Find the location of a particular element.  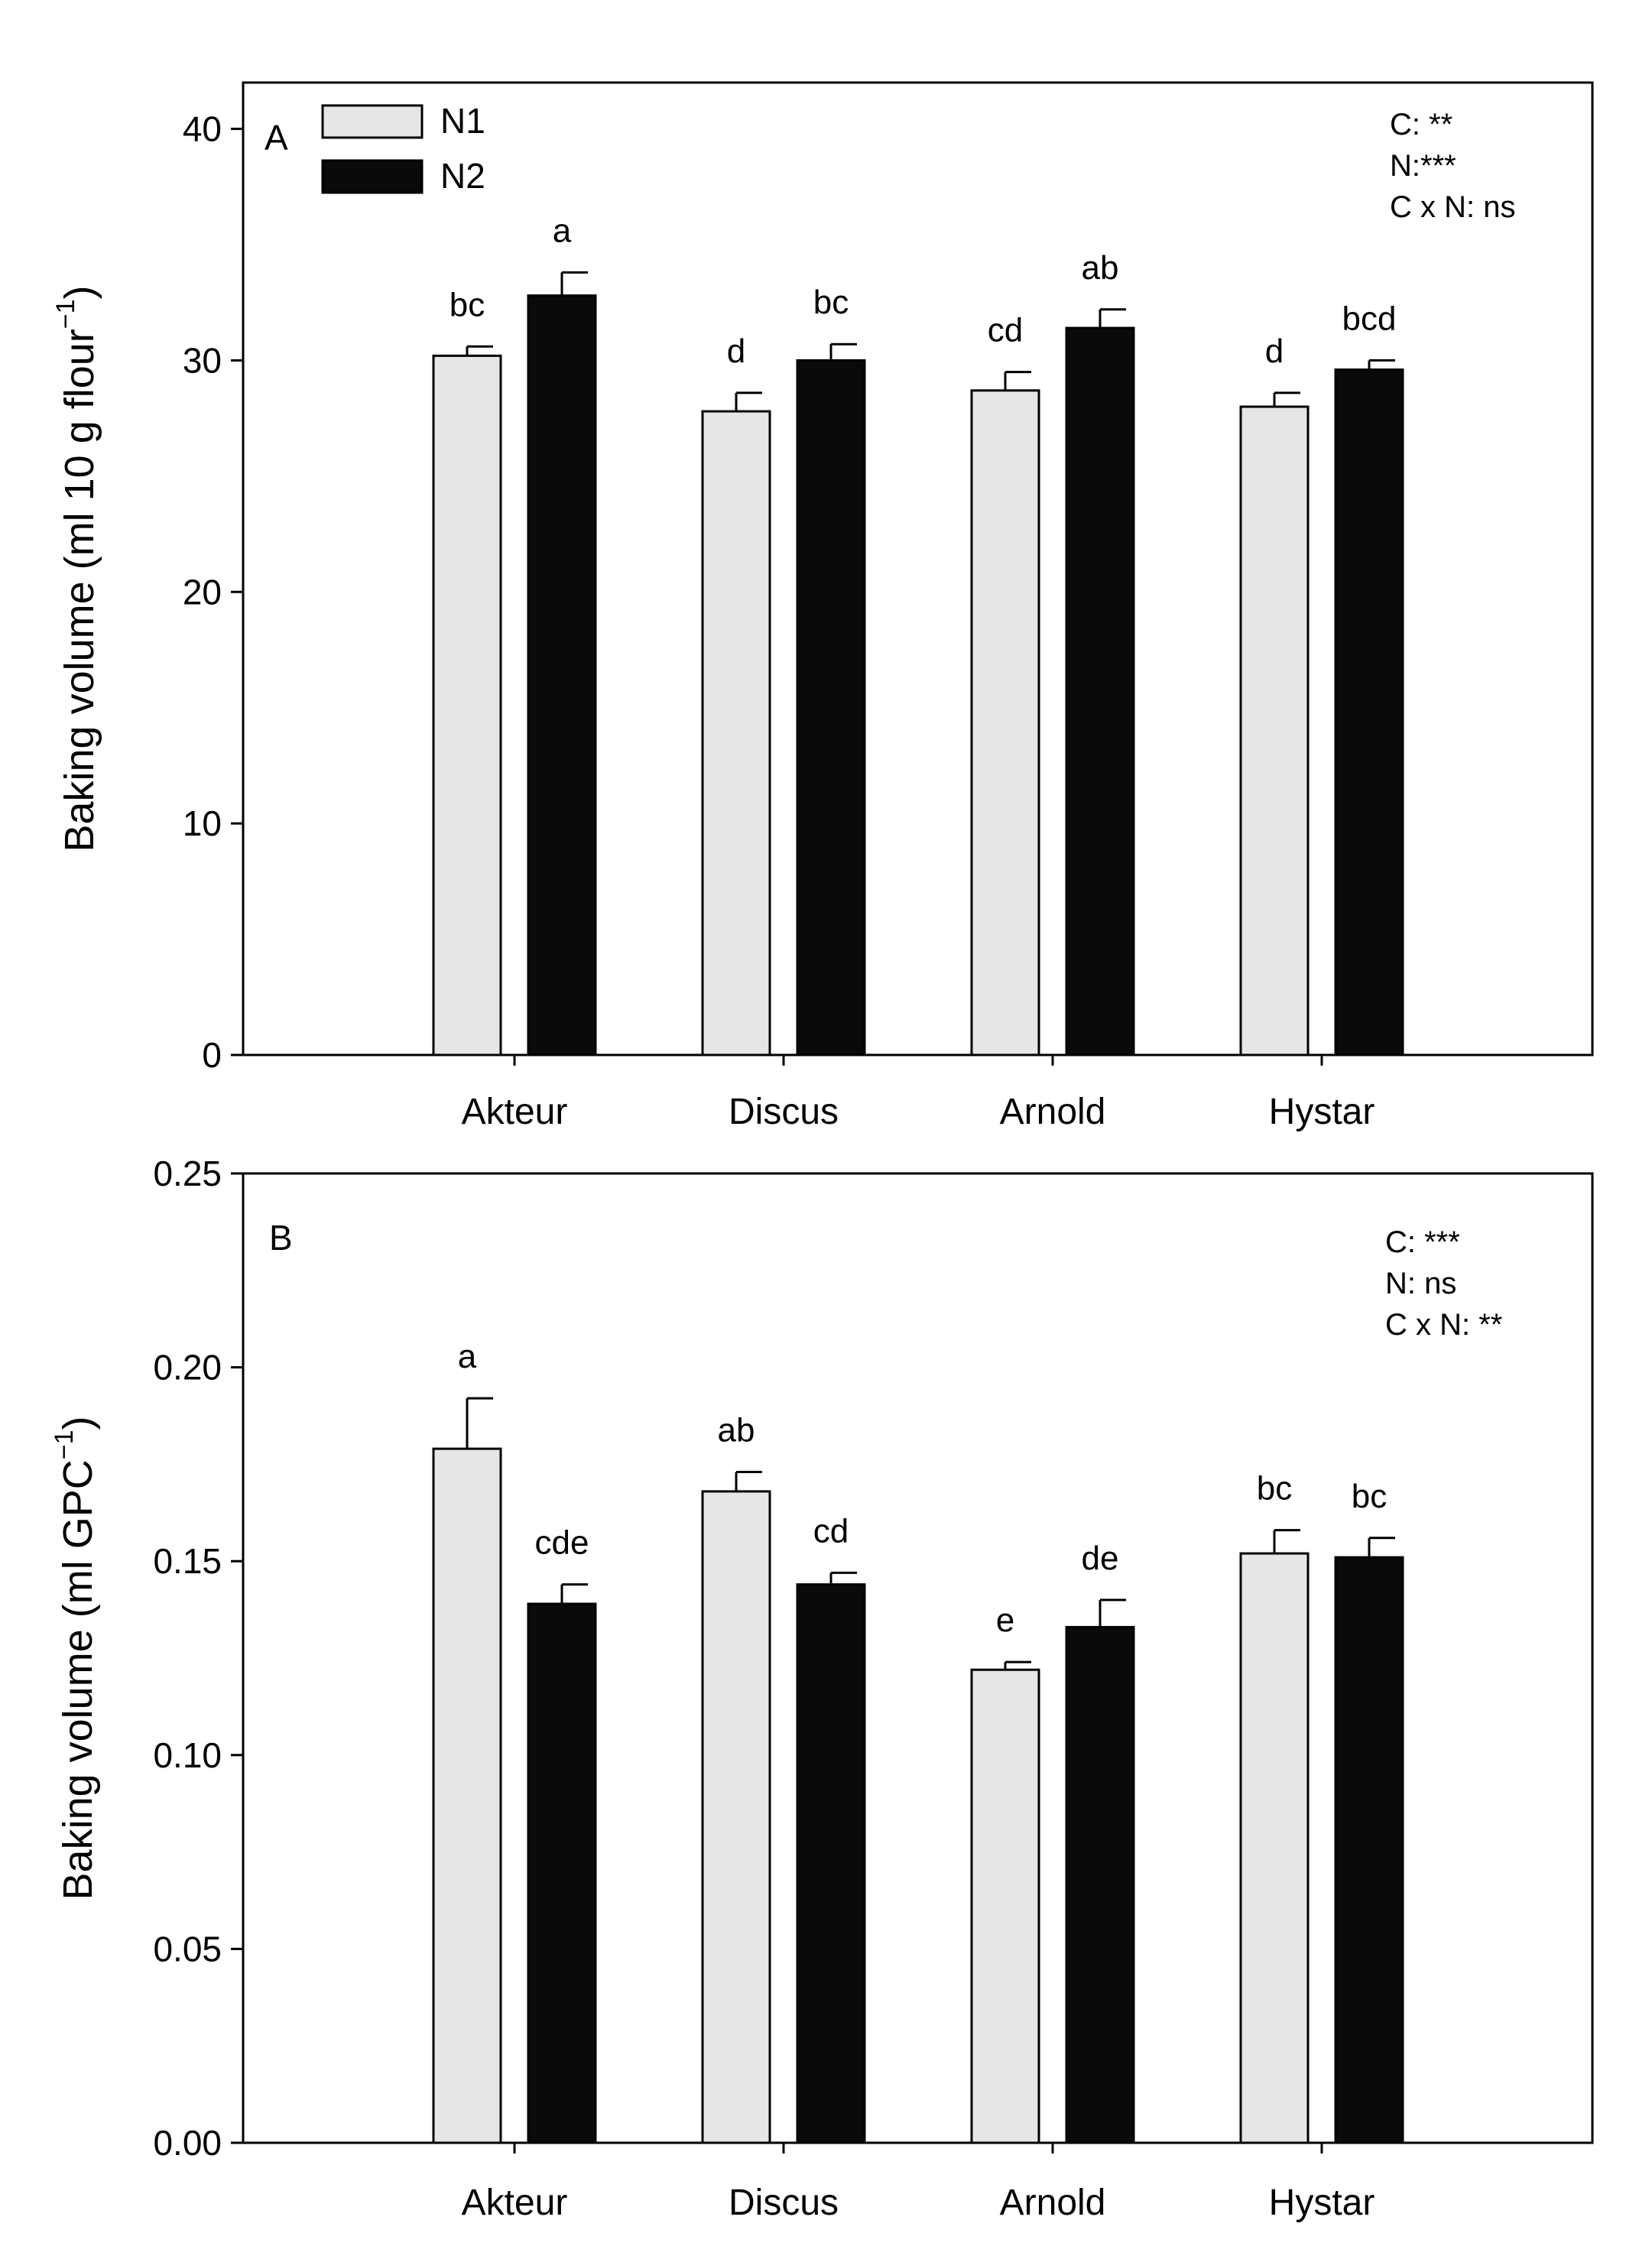

stats-annotation: C x N: ns is located at coordinates (1452, 207).